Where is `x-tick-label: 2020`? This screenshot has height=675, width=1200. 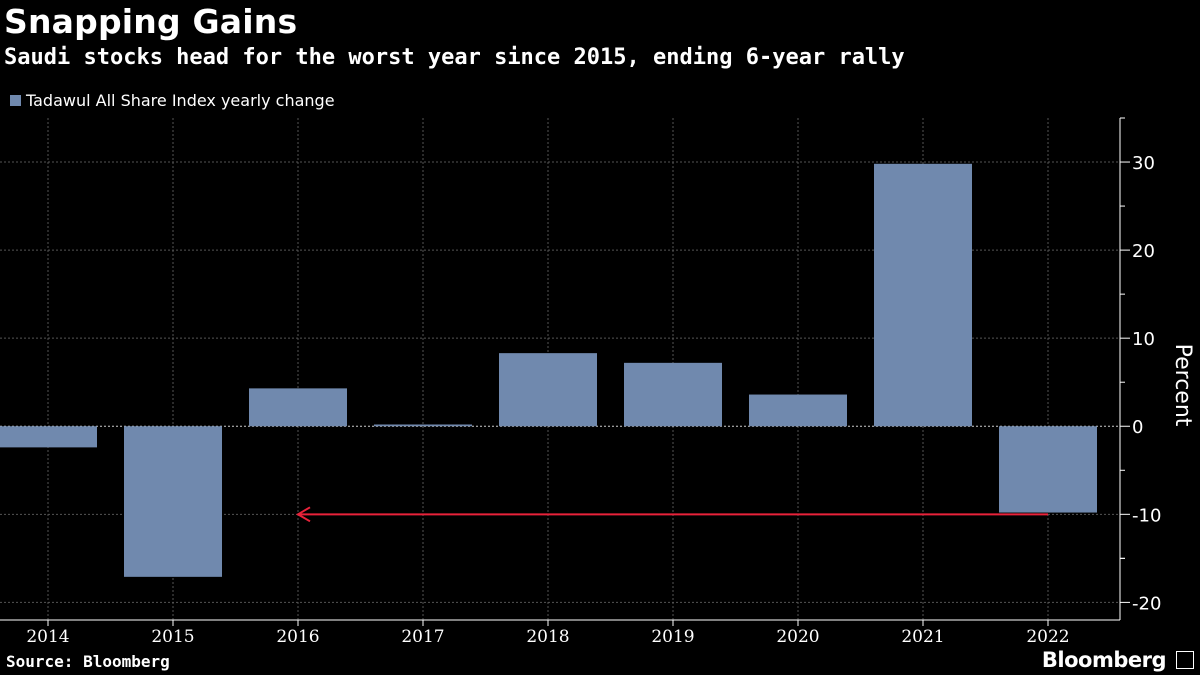
x-tick-label: 2020 is located at coordinates (797, 637).